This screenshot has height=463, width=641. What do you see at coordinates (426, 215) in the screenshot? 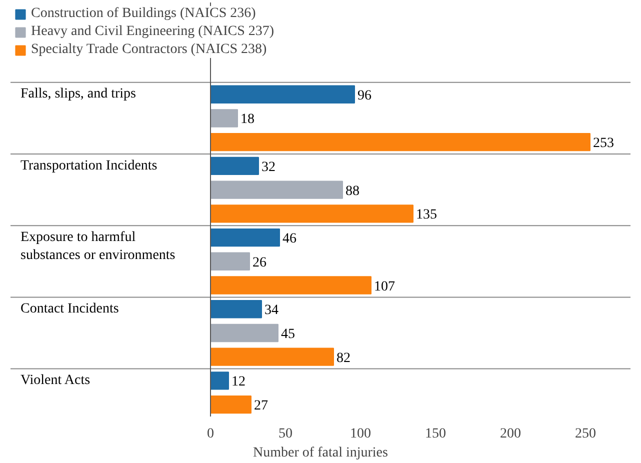
I see `data-label: 135` at bounding box center [426, 215].